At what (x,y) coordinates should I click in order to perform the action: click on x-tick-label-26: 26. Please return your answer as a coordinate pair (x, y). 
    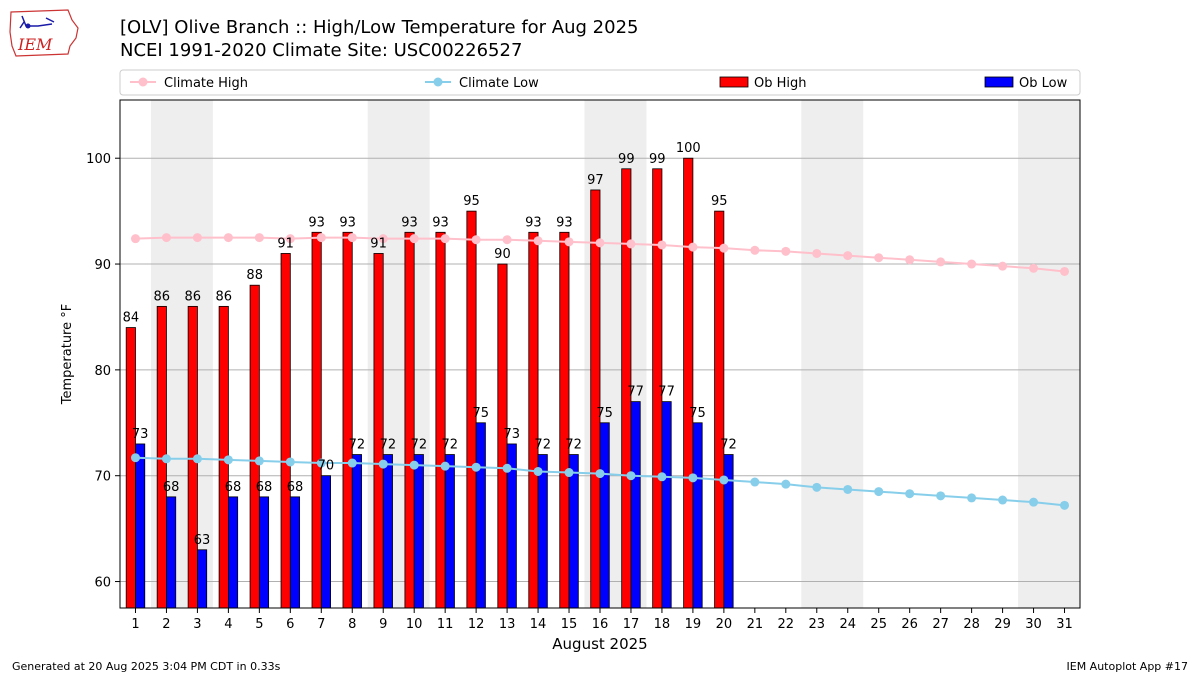
    Looking at the image, I should click on (909, 624).